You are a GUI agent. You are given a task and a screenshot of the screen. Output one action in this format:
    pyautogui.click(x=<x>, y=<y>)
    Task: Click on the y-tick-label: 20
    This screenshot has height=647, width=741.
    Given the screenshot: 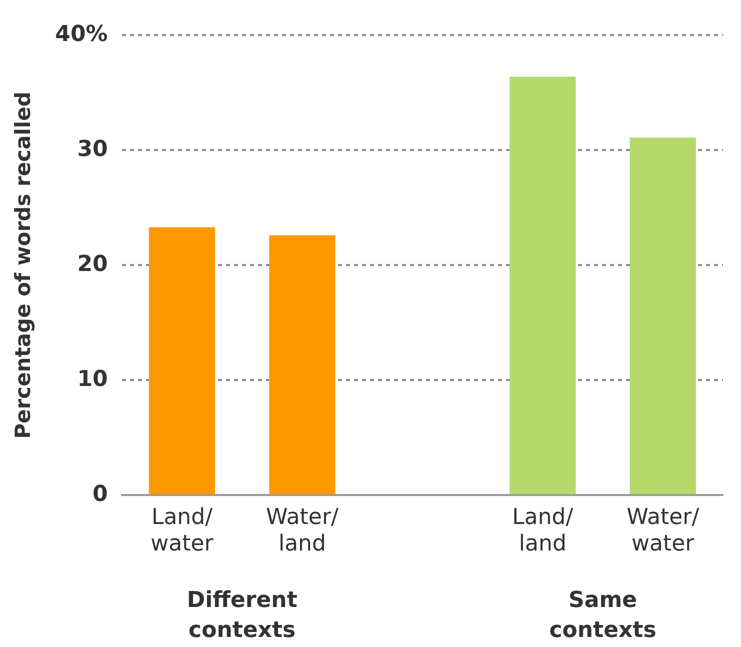 What is the action you would take?
    pyautogui.click(x=92, y=264)
    